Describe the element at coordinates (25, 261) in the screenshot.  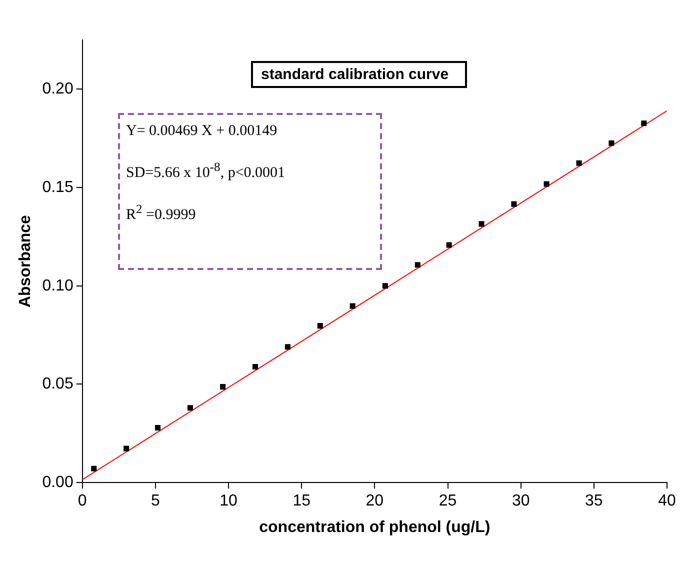
I see `y-axis-title: Absorbance` at that location.